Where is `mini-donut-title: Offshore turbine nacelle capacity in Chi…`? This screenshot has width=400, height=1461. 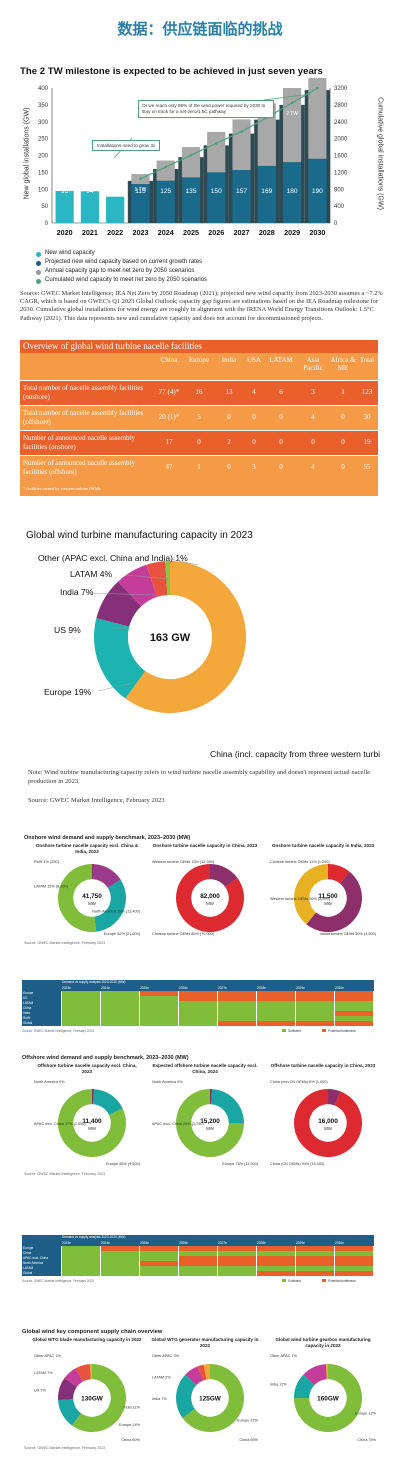
mini-donut-title: Offshore turbine nacelle capacity in Chi… is located at coordinates (323, 1065).